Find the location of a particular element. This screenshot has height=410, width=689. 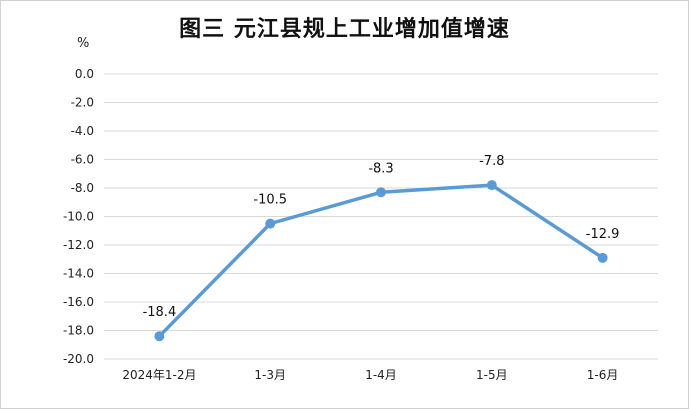

y-tick-label: -16.0 is located at coordinates (78, 302).